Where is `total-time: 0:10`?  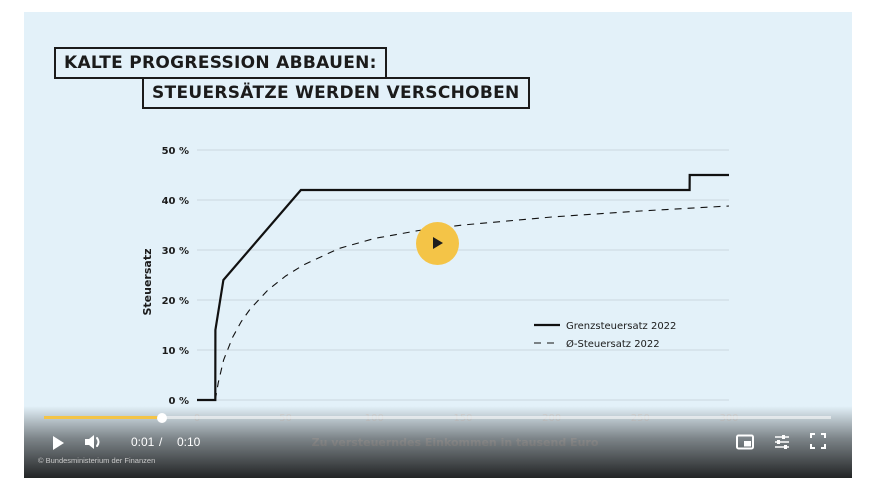 total-time: 0:10 is located at coordinates (189, 442).